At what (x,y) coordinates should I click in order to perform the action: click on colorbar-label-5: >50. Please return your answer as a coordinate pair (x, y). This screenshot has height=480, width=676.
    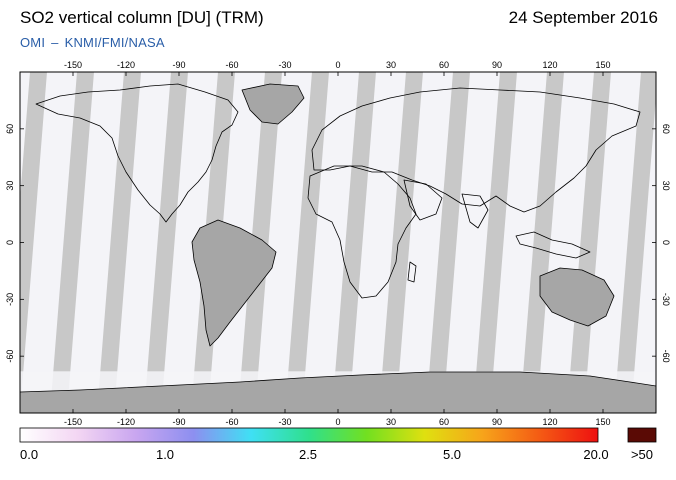
    Looking at the image, I should click on (642, 454).